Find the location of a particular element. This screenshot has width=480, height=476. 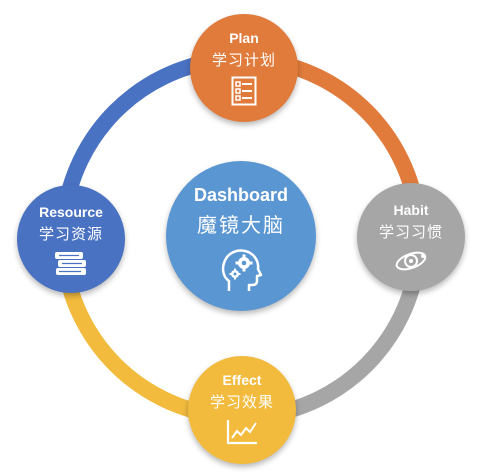

resource-title: Resource is located at coordinates (71, 212).